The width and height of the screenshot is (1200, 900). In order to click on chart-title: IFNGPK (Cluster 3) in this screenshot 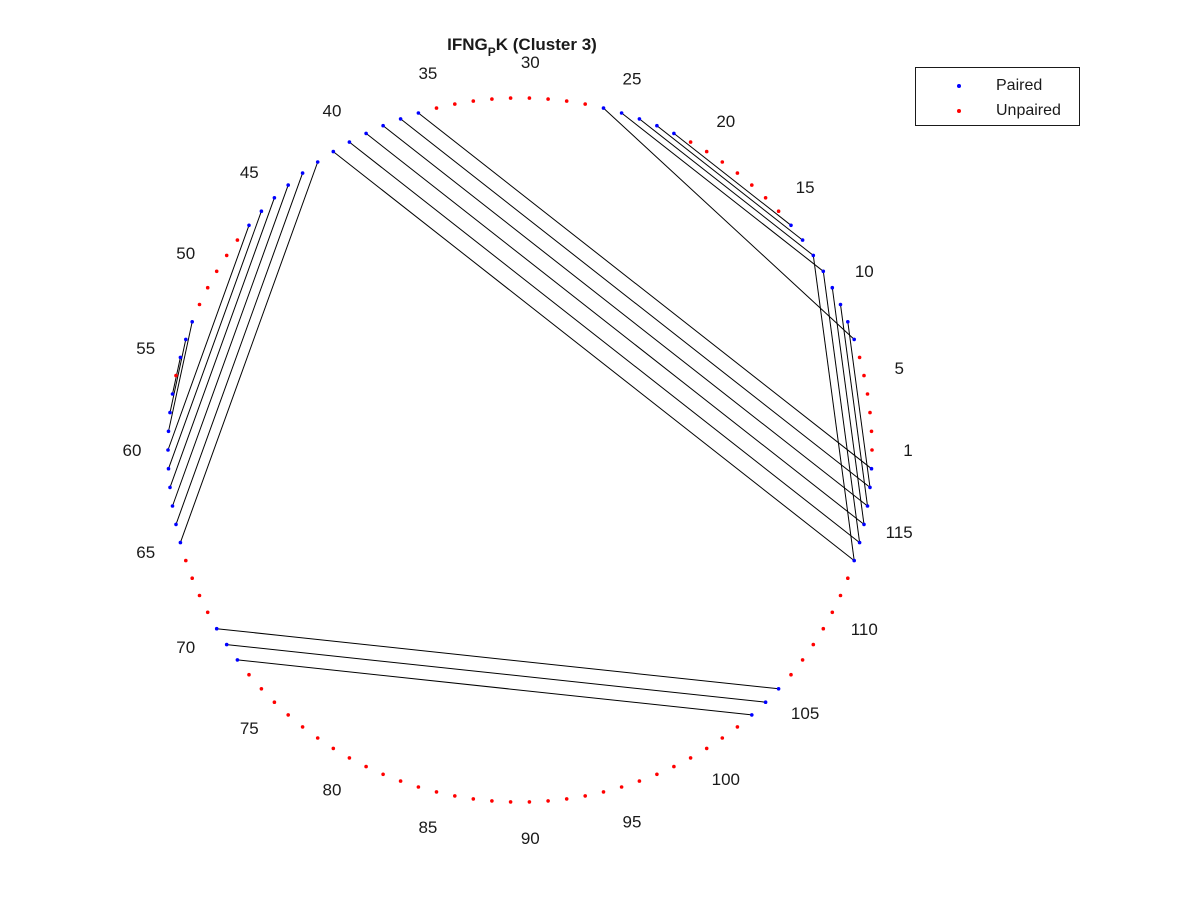, I will do `click(522, 47)`.